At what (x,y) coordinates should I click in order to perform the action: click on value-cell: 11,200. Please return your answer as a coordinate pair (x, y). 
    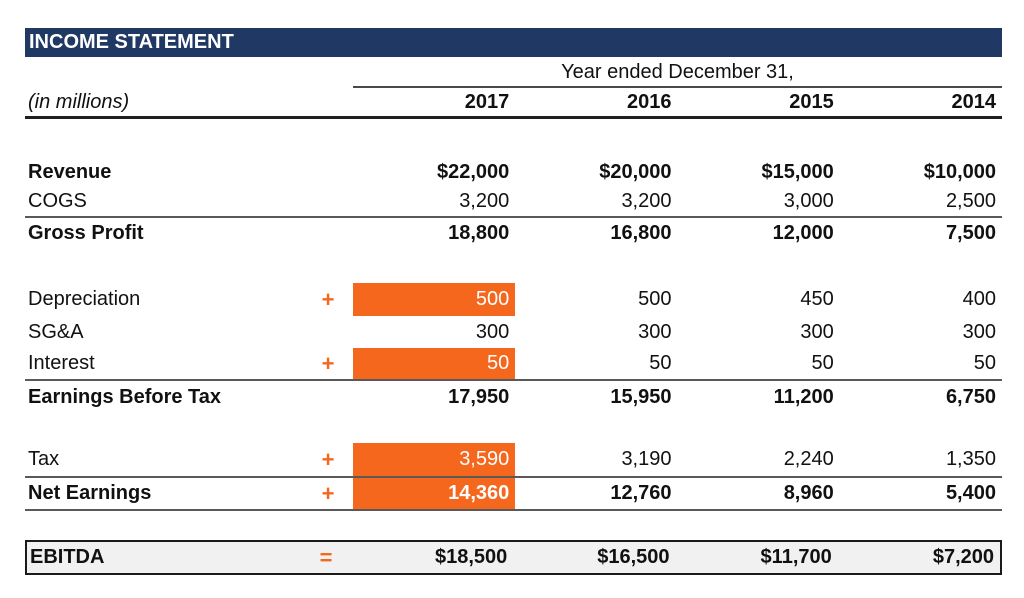
    Looking at the image, I should click on (803, 396).